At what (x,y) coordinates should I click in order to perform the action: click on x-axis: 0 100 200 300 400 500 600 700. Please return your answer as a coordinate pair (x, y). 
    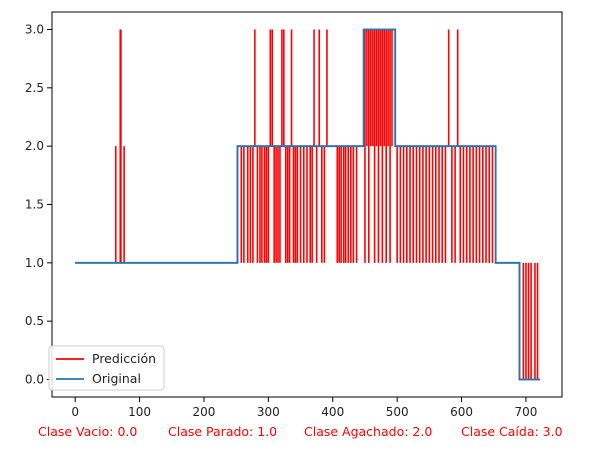
    Looking at the image, I should click on (304, 408).